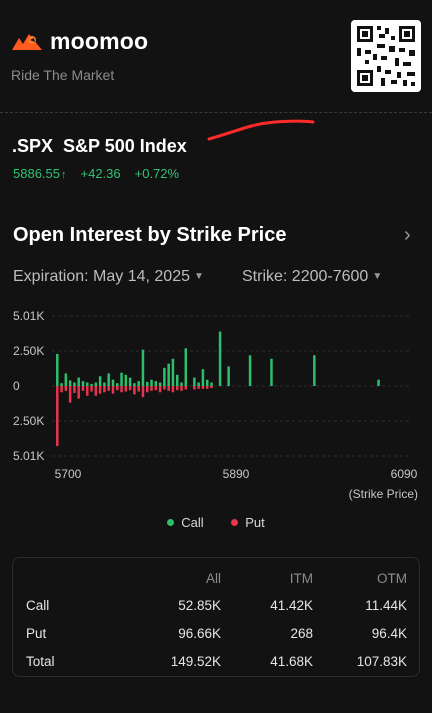 The width and height of the screenshot is (432, 713). I want to click on table-row: Total 149.52K 41.68K 107.83K, so click(216, 664).